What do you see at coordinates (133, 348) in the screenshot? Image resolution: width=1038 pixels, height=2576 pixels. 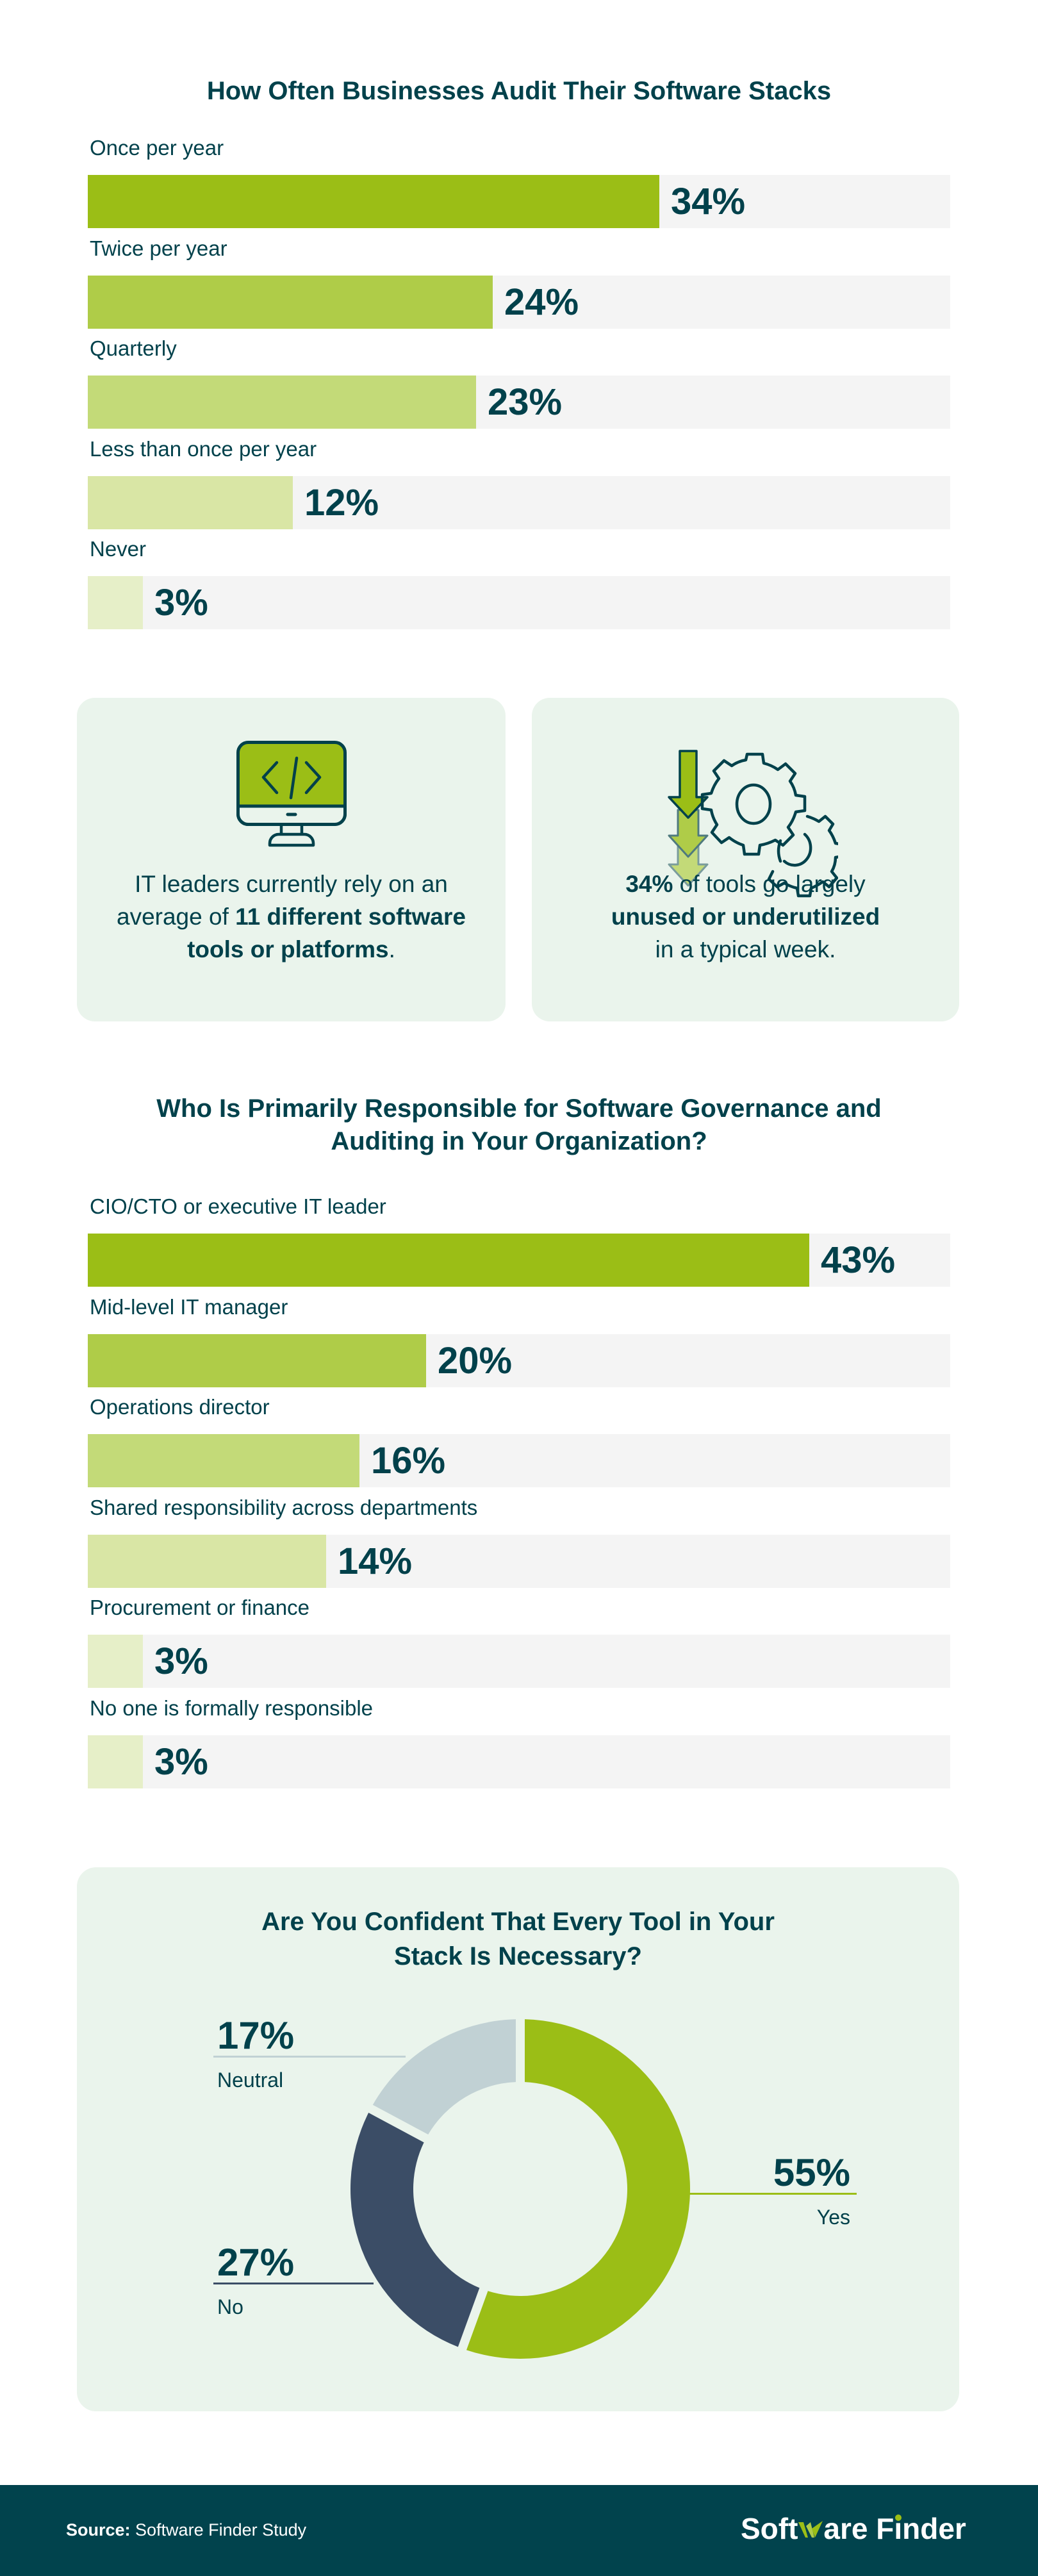 I see `bar-label: Quarterly` at bounding box center [133, 348].